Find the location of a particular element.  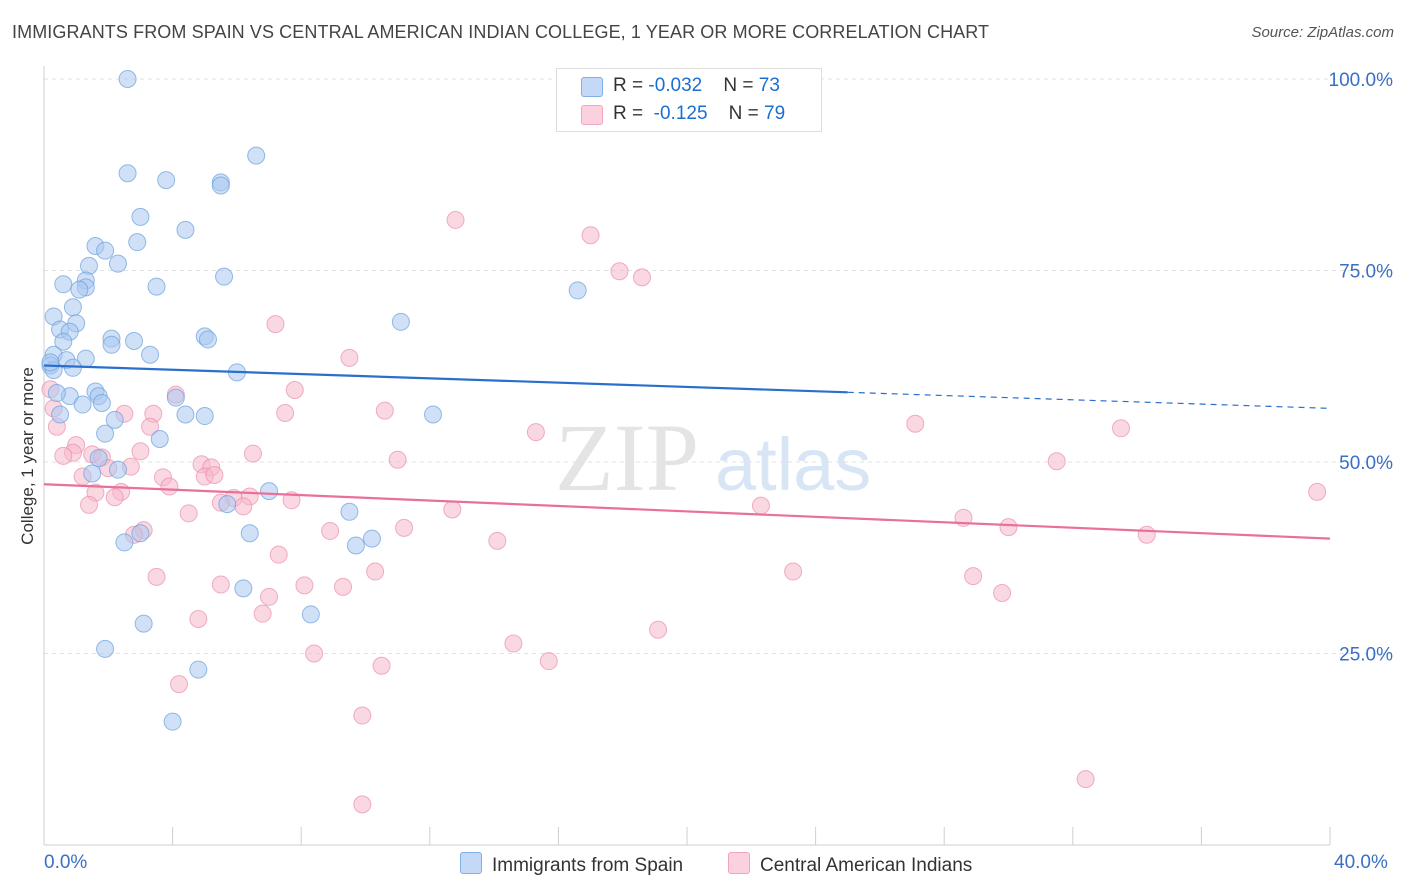

bottom-legend-item-cai: Central American Indians is located at coordinates (850, 864).